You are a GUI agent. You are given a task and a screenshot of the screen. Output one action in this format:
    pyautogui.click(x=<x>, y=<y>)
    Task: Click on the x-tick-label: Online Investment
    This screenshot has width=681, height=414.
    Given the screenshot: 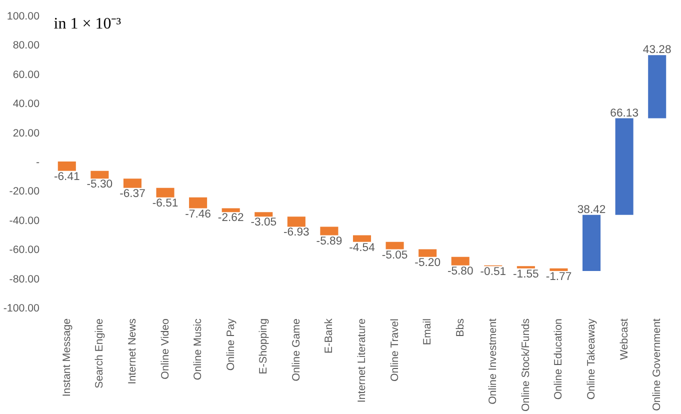 What is the action you would take?
    pyautogui.click(x=493, y=361)
    